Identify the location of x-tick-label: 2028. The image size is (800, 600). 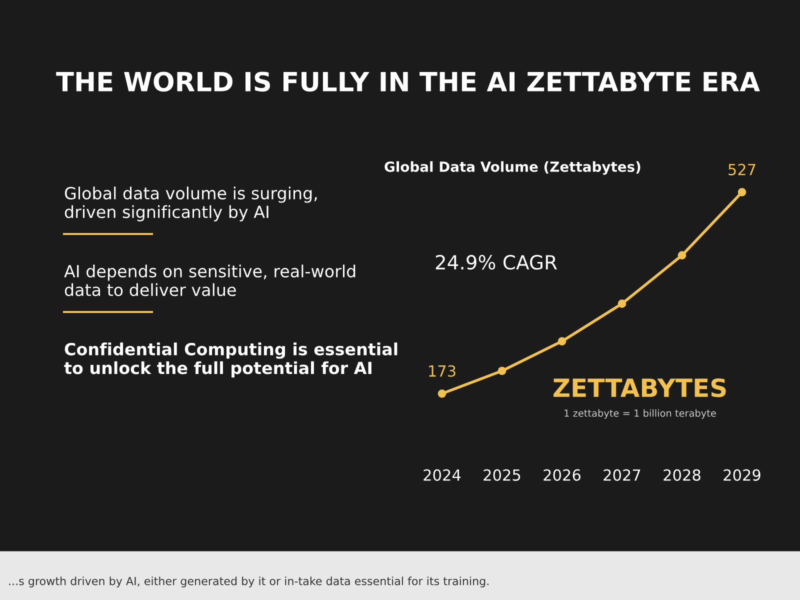
(682, 475).